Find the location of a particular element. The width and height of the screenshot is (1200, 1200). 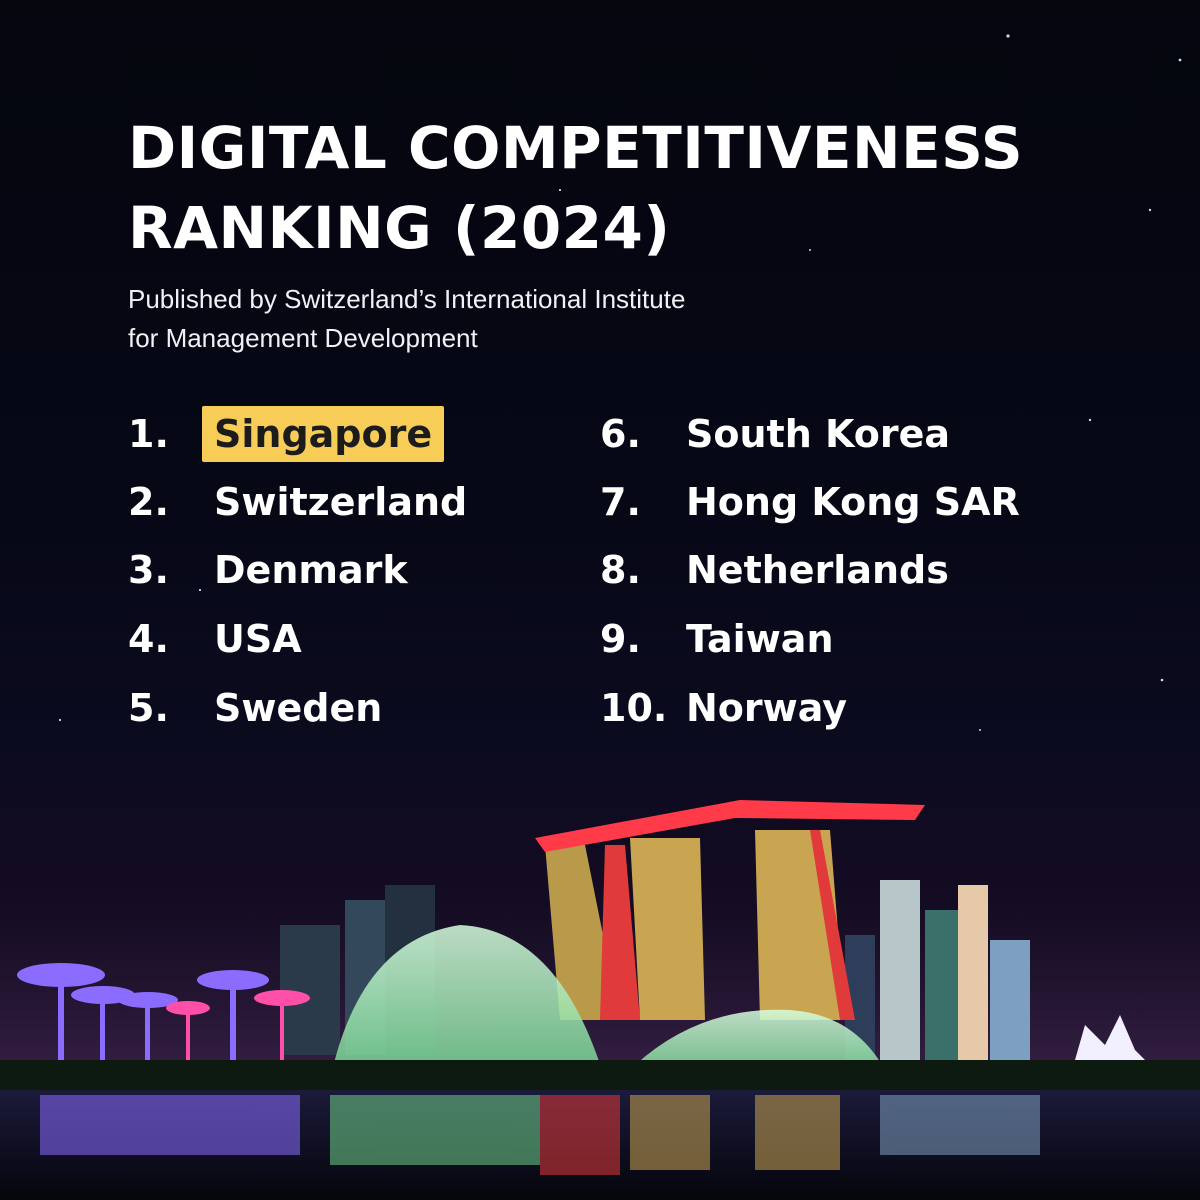

ranking-item-8: 8. Netherlands is located at coordinates (777, 570).